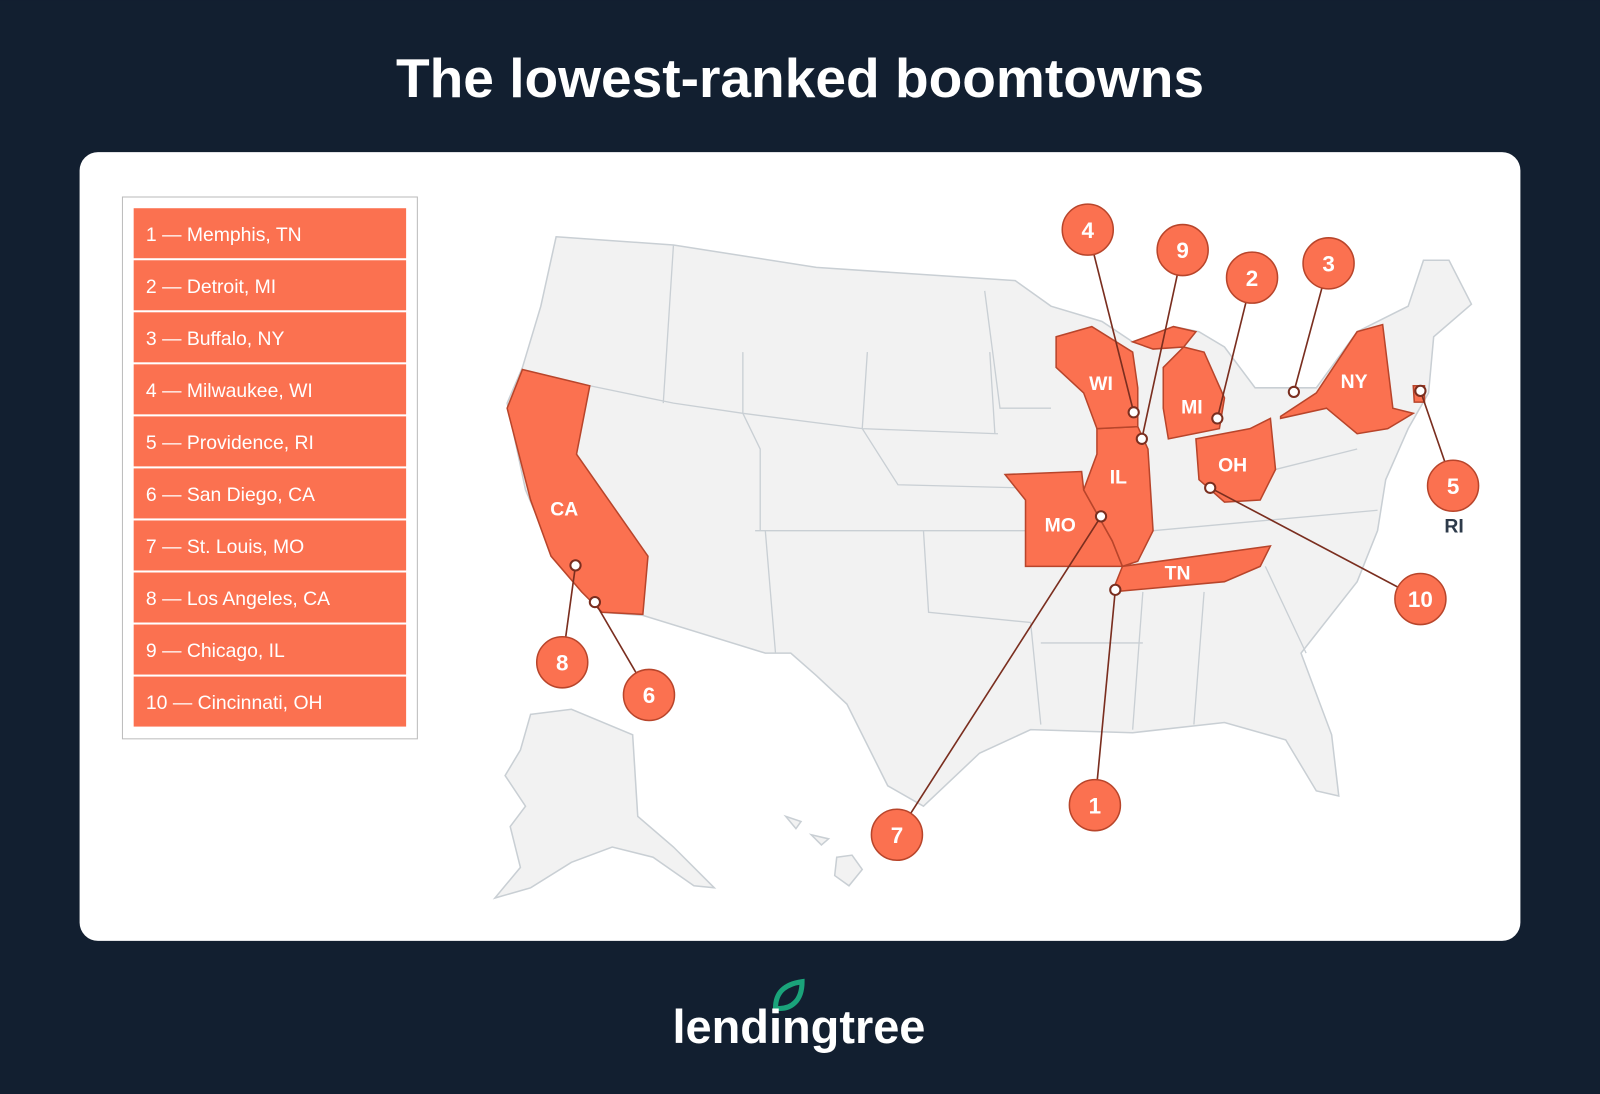 The height and width of the screenshot is (1094, 1600). Describe the element at coordinates (225, 547) in the screenshot. I see `legend-text: 7 — St. Louis, MO` at that location.